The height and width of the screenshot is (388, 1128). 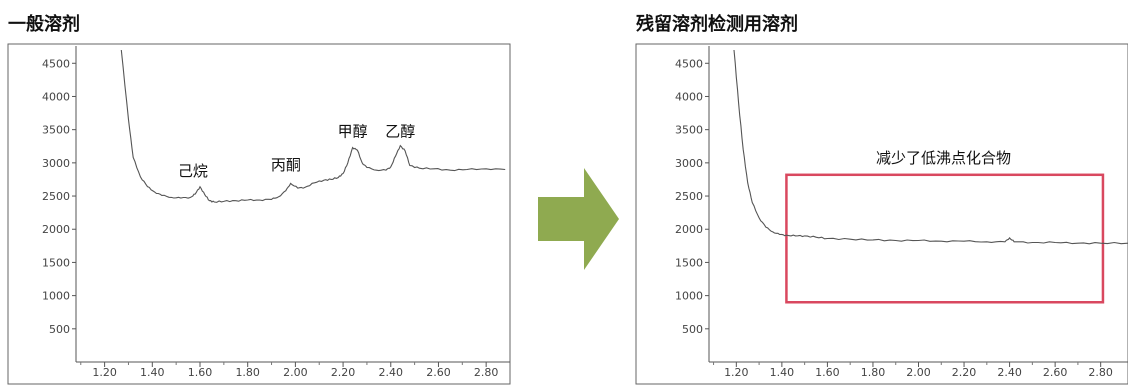 What do you see at coordinates (1100, 372) in the screenshot?
I see `right-x-tick-label: 2.80` at bounding box center [1100, 372].